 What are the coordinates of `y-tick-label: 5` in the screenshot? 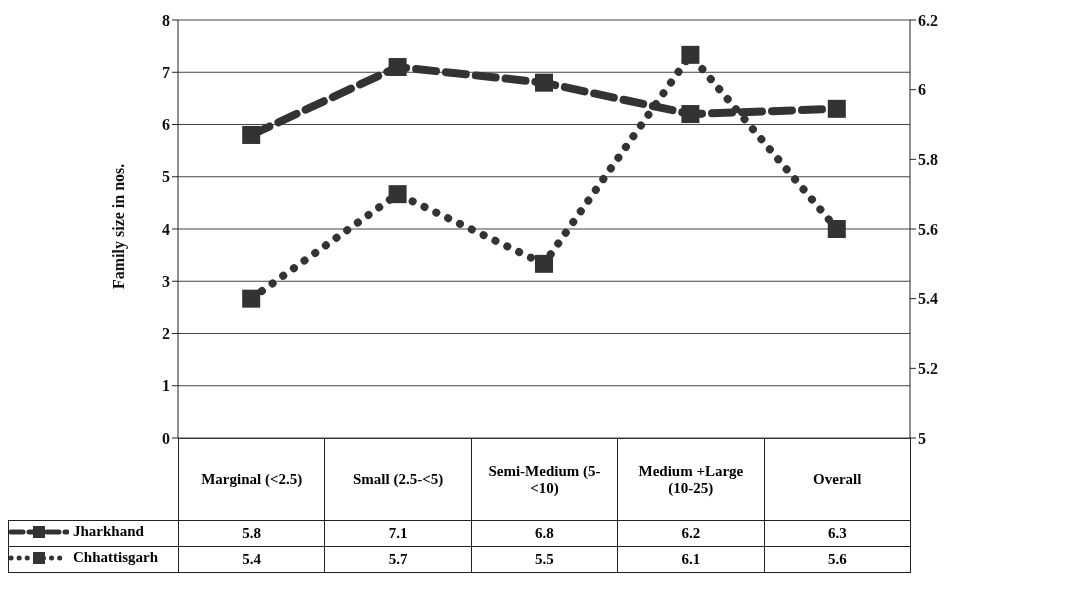 It's located at (166, 177).